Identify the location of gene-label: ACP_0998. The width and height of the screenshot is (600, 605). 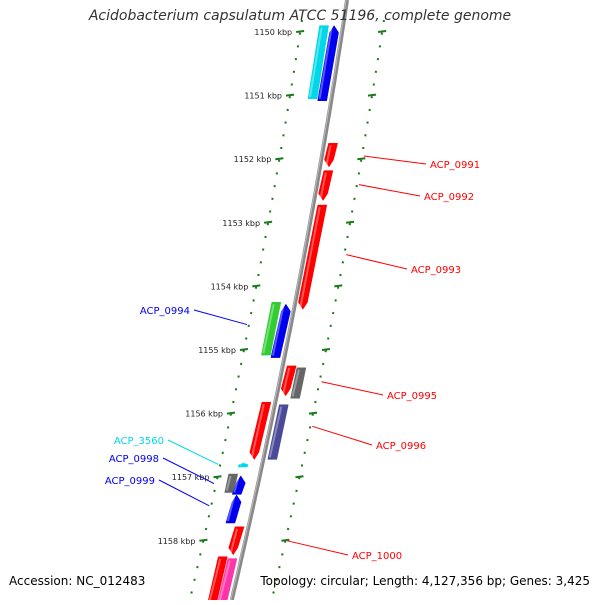
(134, 459).